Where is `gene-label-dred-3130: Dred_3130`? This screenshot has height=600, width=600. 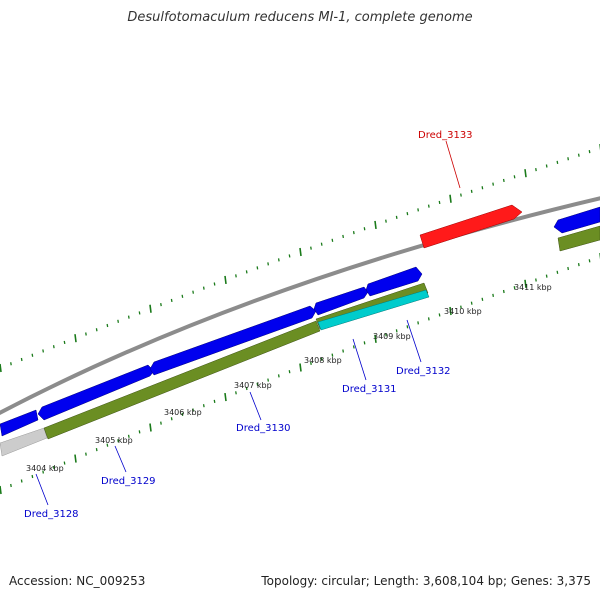
gene-label-dred-3130: Dred_3130 is located at coordinates (263, 428).